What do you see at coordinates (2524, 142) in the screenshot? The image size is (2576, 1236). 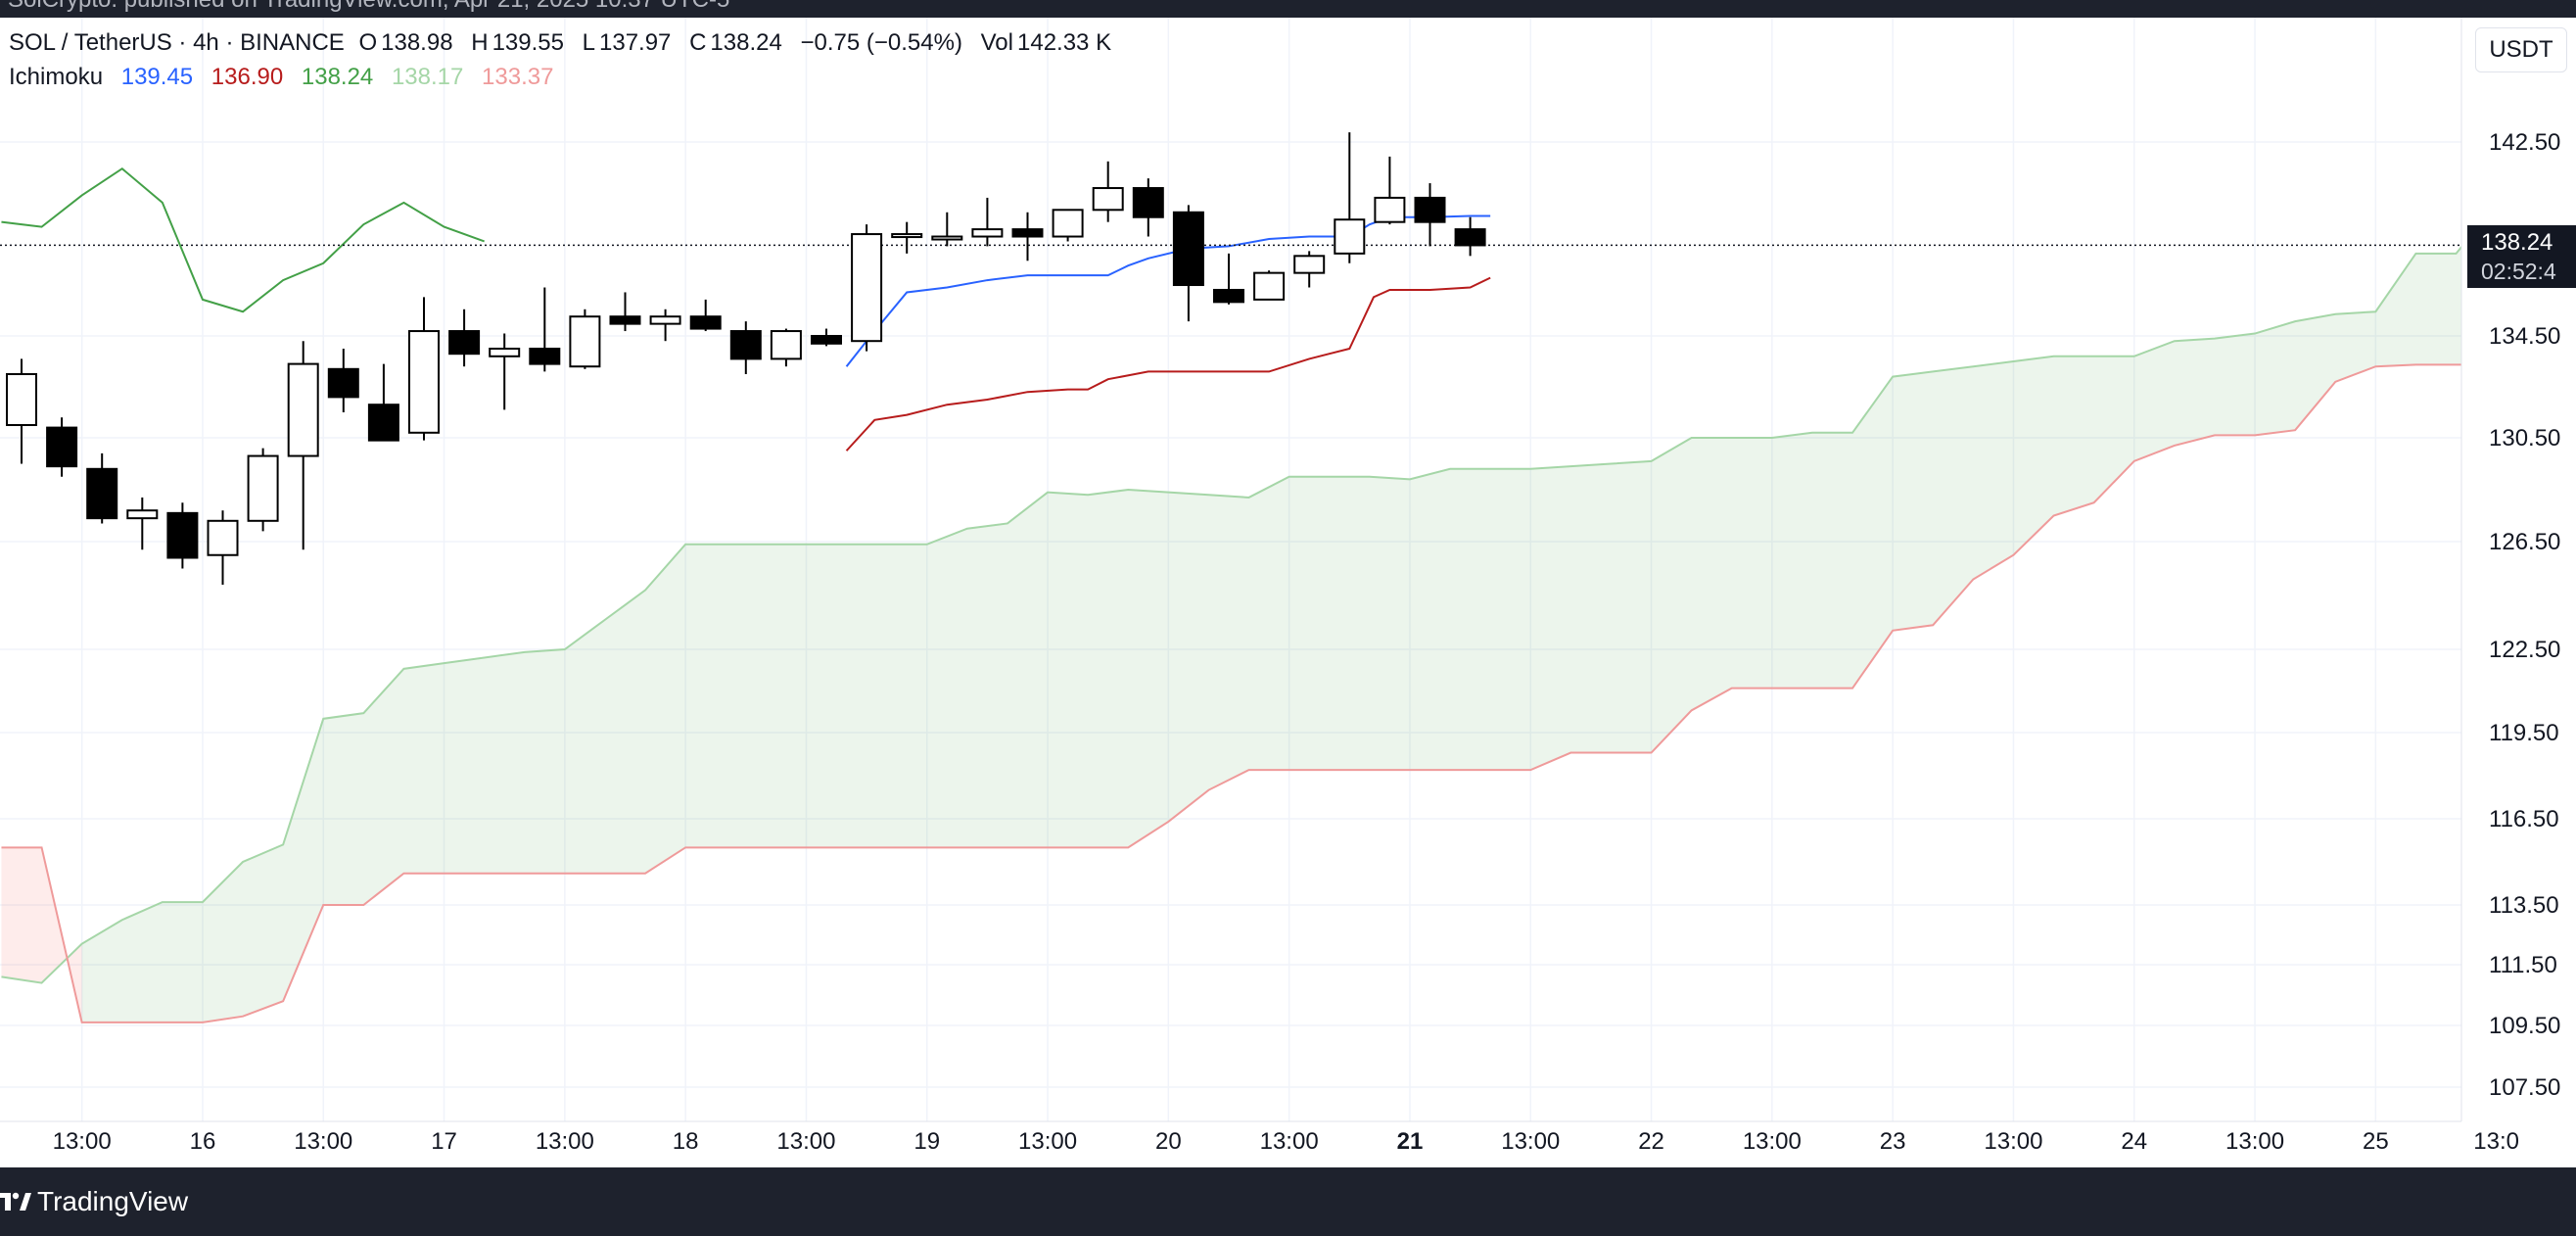 I see `price-tick-label: 142.50` at bounding box center [2524, 142].